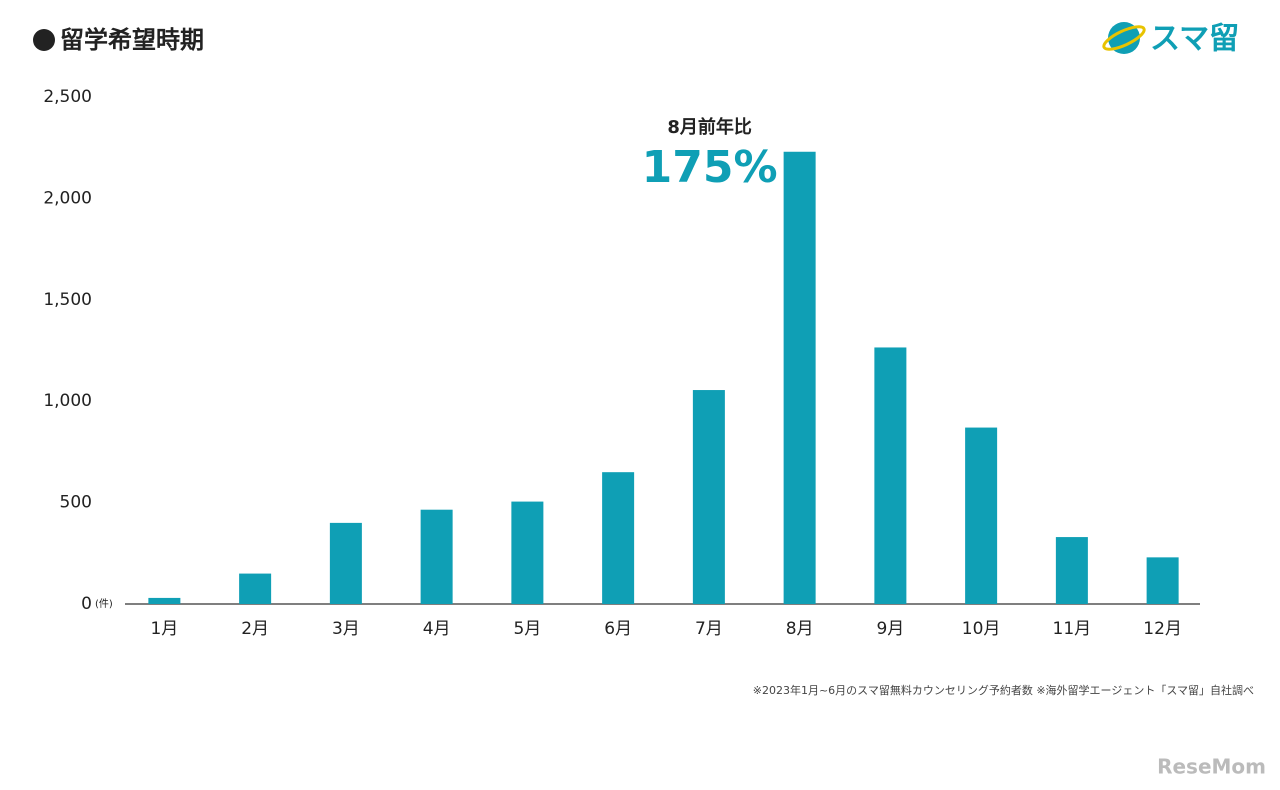 This screenshot has width=1280, height=790. Describe the element at coordinates (1072, 629) in the screenshot. I see `x-tick-label: 11月` at that location.